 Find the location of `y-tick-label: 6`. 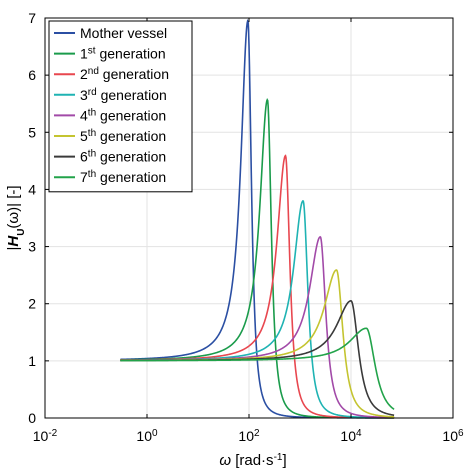

y-tick-label: 6 is located at coordinates (32, 75).